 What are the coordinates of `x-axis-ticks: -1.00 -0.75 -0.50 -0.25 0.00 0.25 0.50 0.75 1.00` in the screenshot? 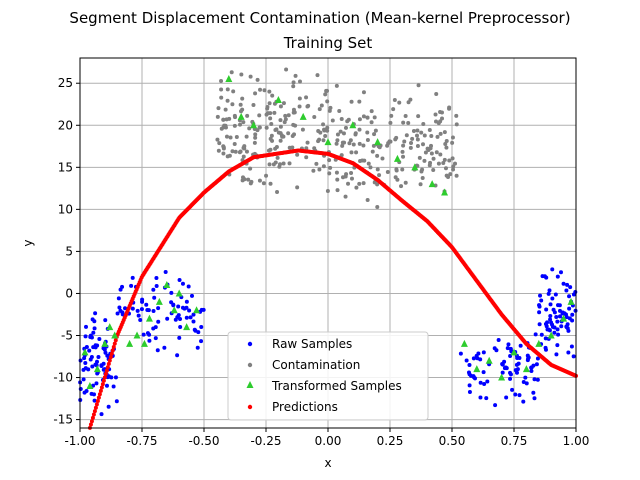 It's located at (326, 438).